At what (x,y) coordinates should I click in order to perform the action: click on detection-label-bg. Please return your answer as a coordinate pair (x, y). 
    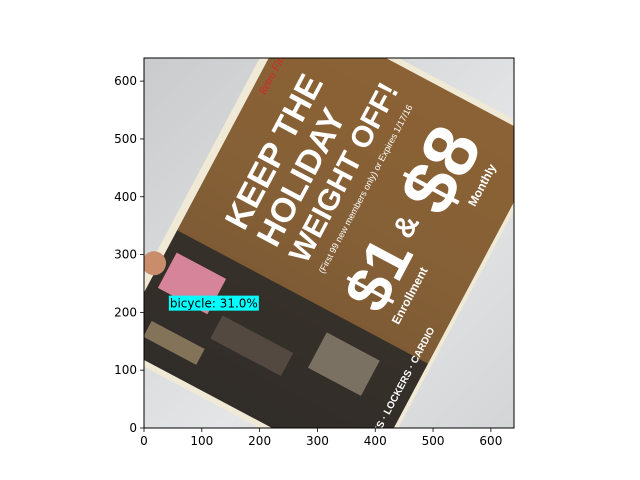
    Looking at the image, I should click on (213, 303).